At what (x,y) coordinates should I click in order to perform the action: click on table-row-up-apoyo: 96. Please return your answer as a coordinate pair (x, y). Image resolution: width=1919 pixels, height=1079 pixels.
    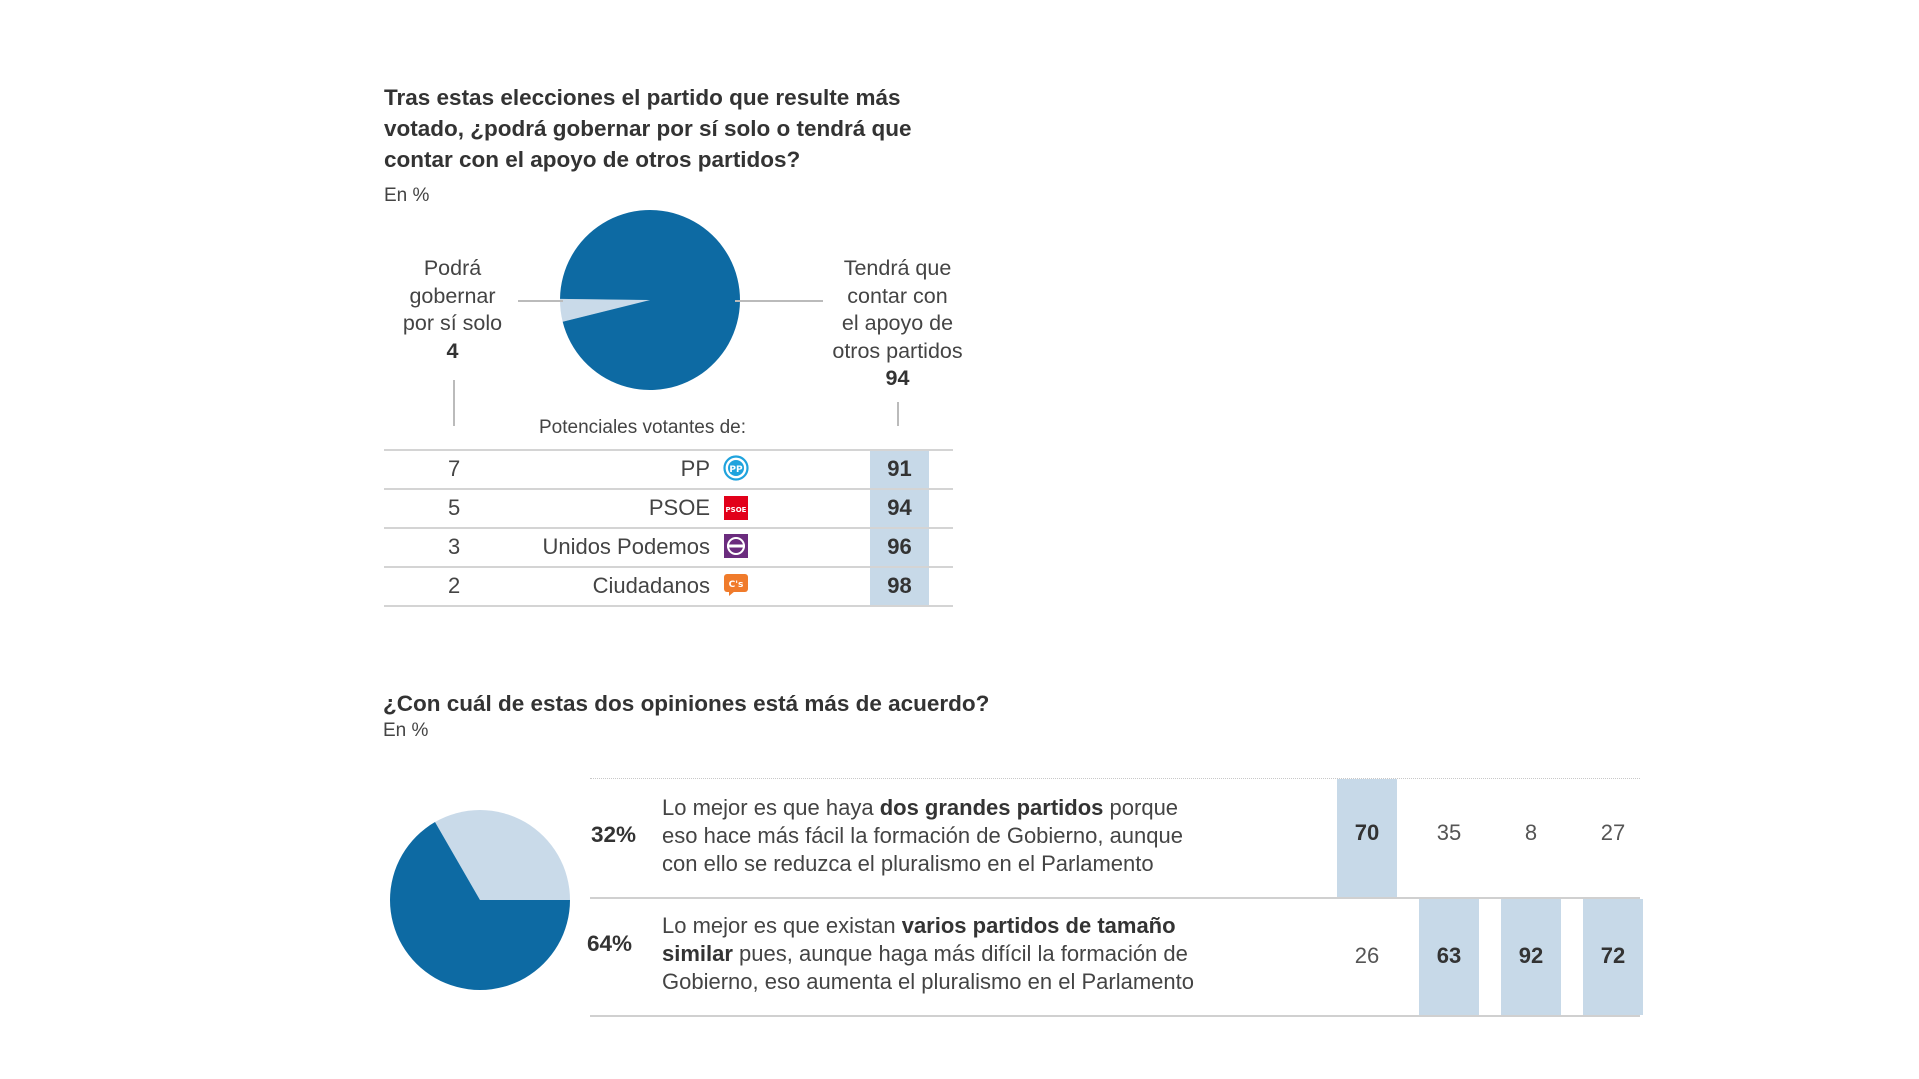
    Looking at the image, I should click on (899, 546).